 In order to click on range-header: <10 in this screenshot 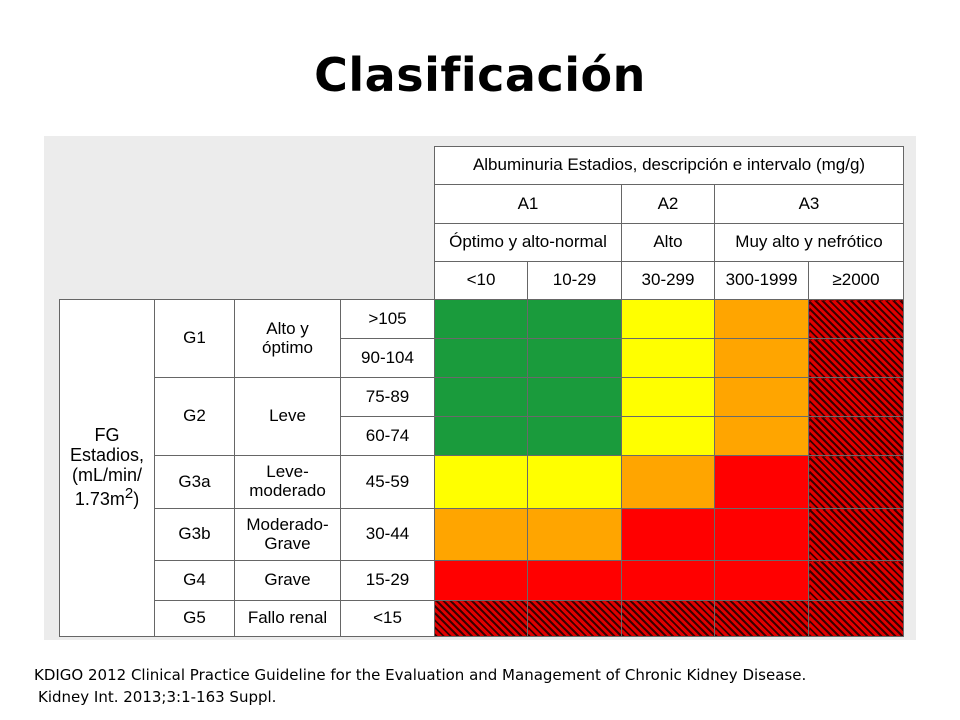, I will do `click(481, 280)`.